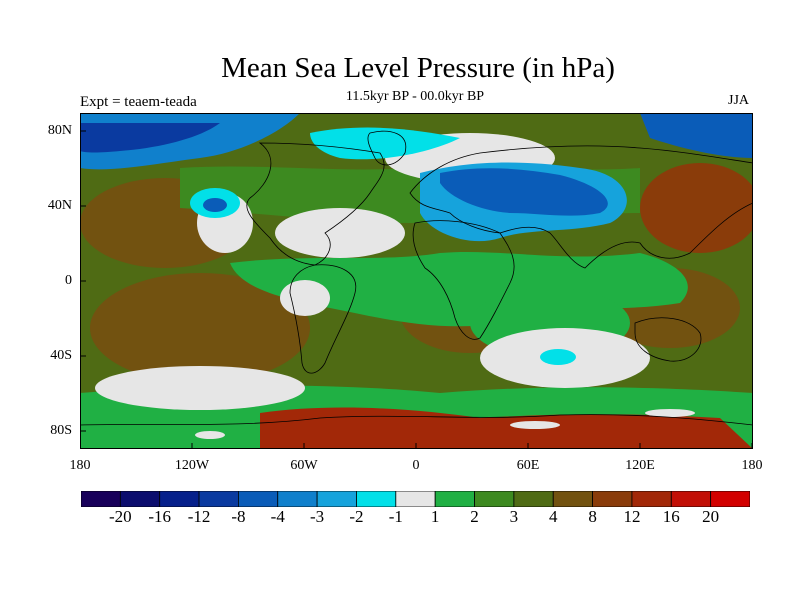 This screenshot has width=800, height=600. What do you see at coordinates (640, 465) in the screenshot?
I see `lon-tick-120e: 120E` at bounding box center [640, 465].